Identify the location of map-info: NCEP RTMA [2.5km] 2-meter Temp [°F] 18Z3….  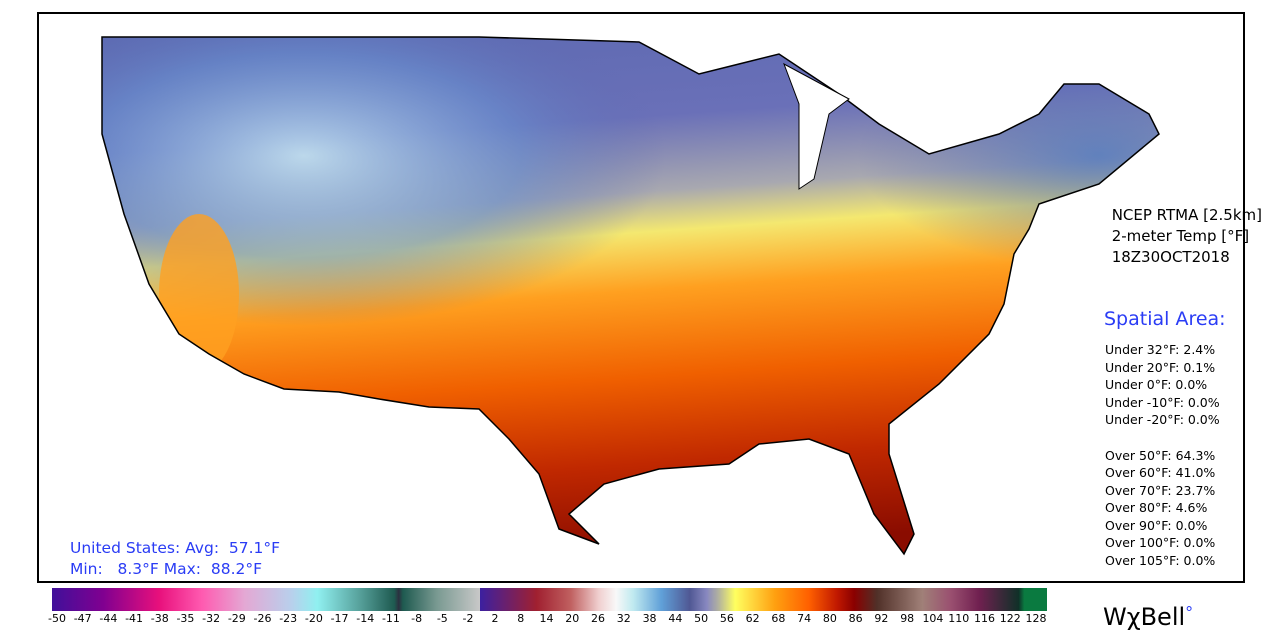
(1187, 236).